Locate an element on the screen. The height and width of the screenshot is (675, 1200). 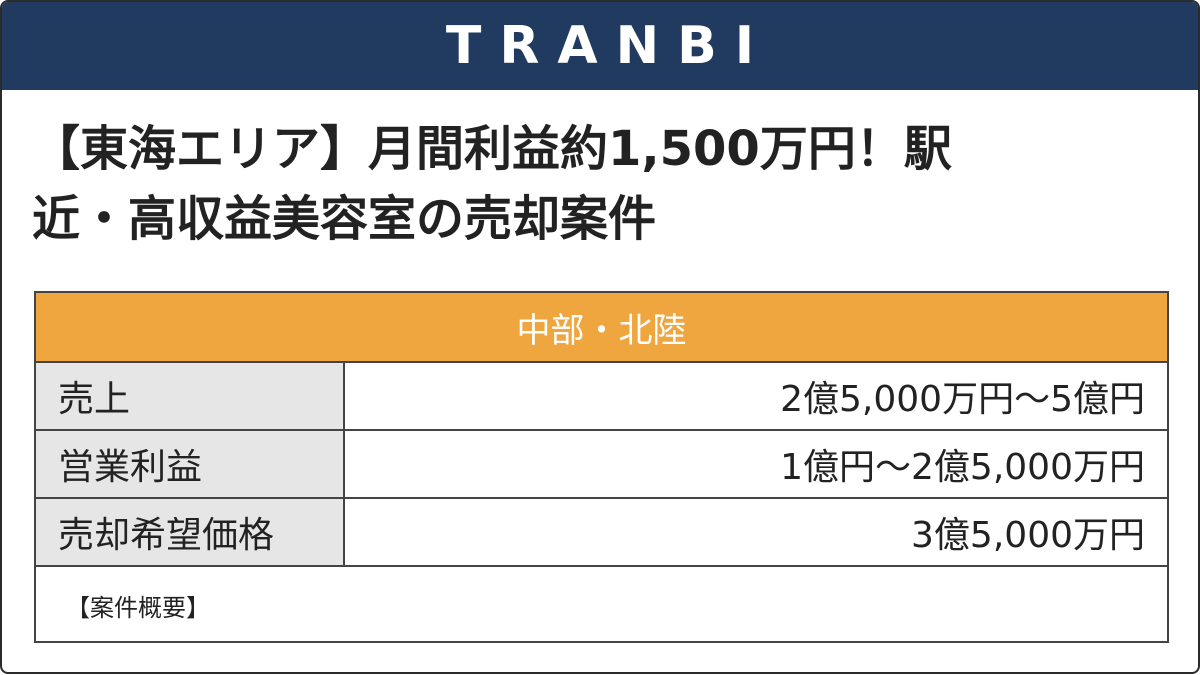
table-row-asking-price: 売却希望価格 3億5,000万円 is located at coordinates (601, 533).